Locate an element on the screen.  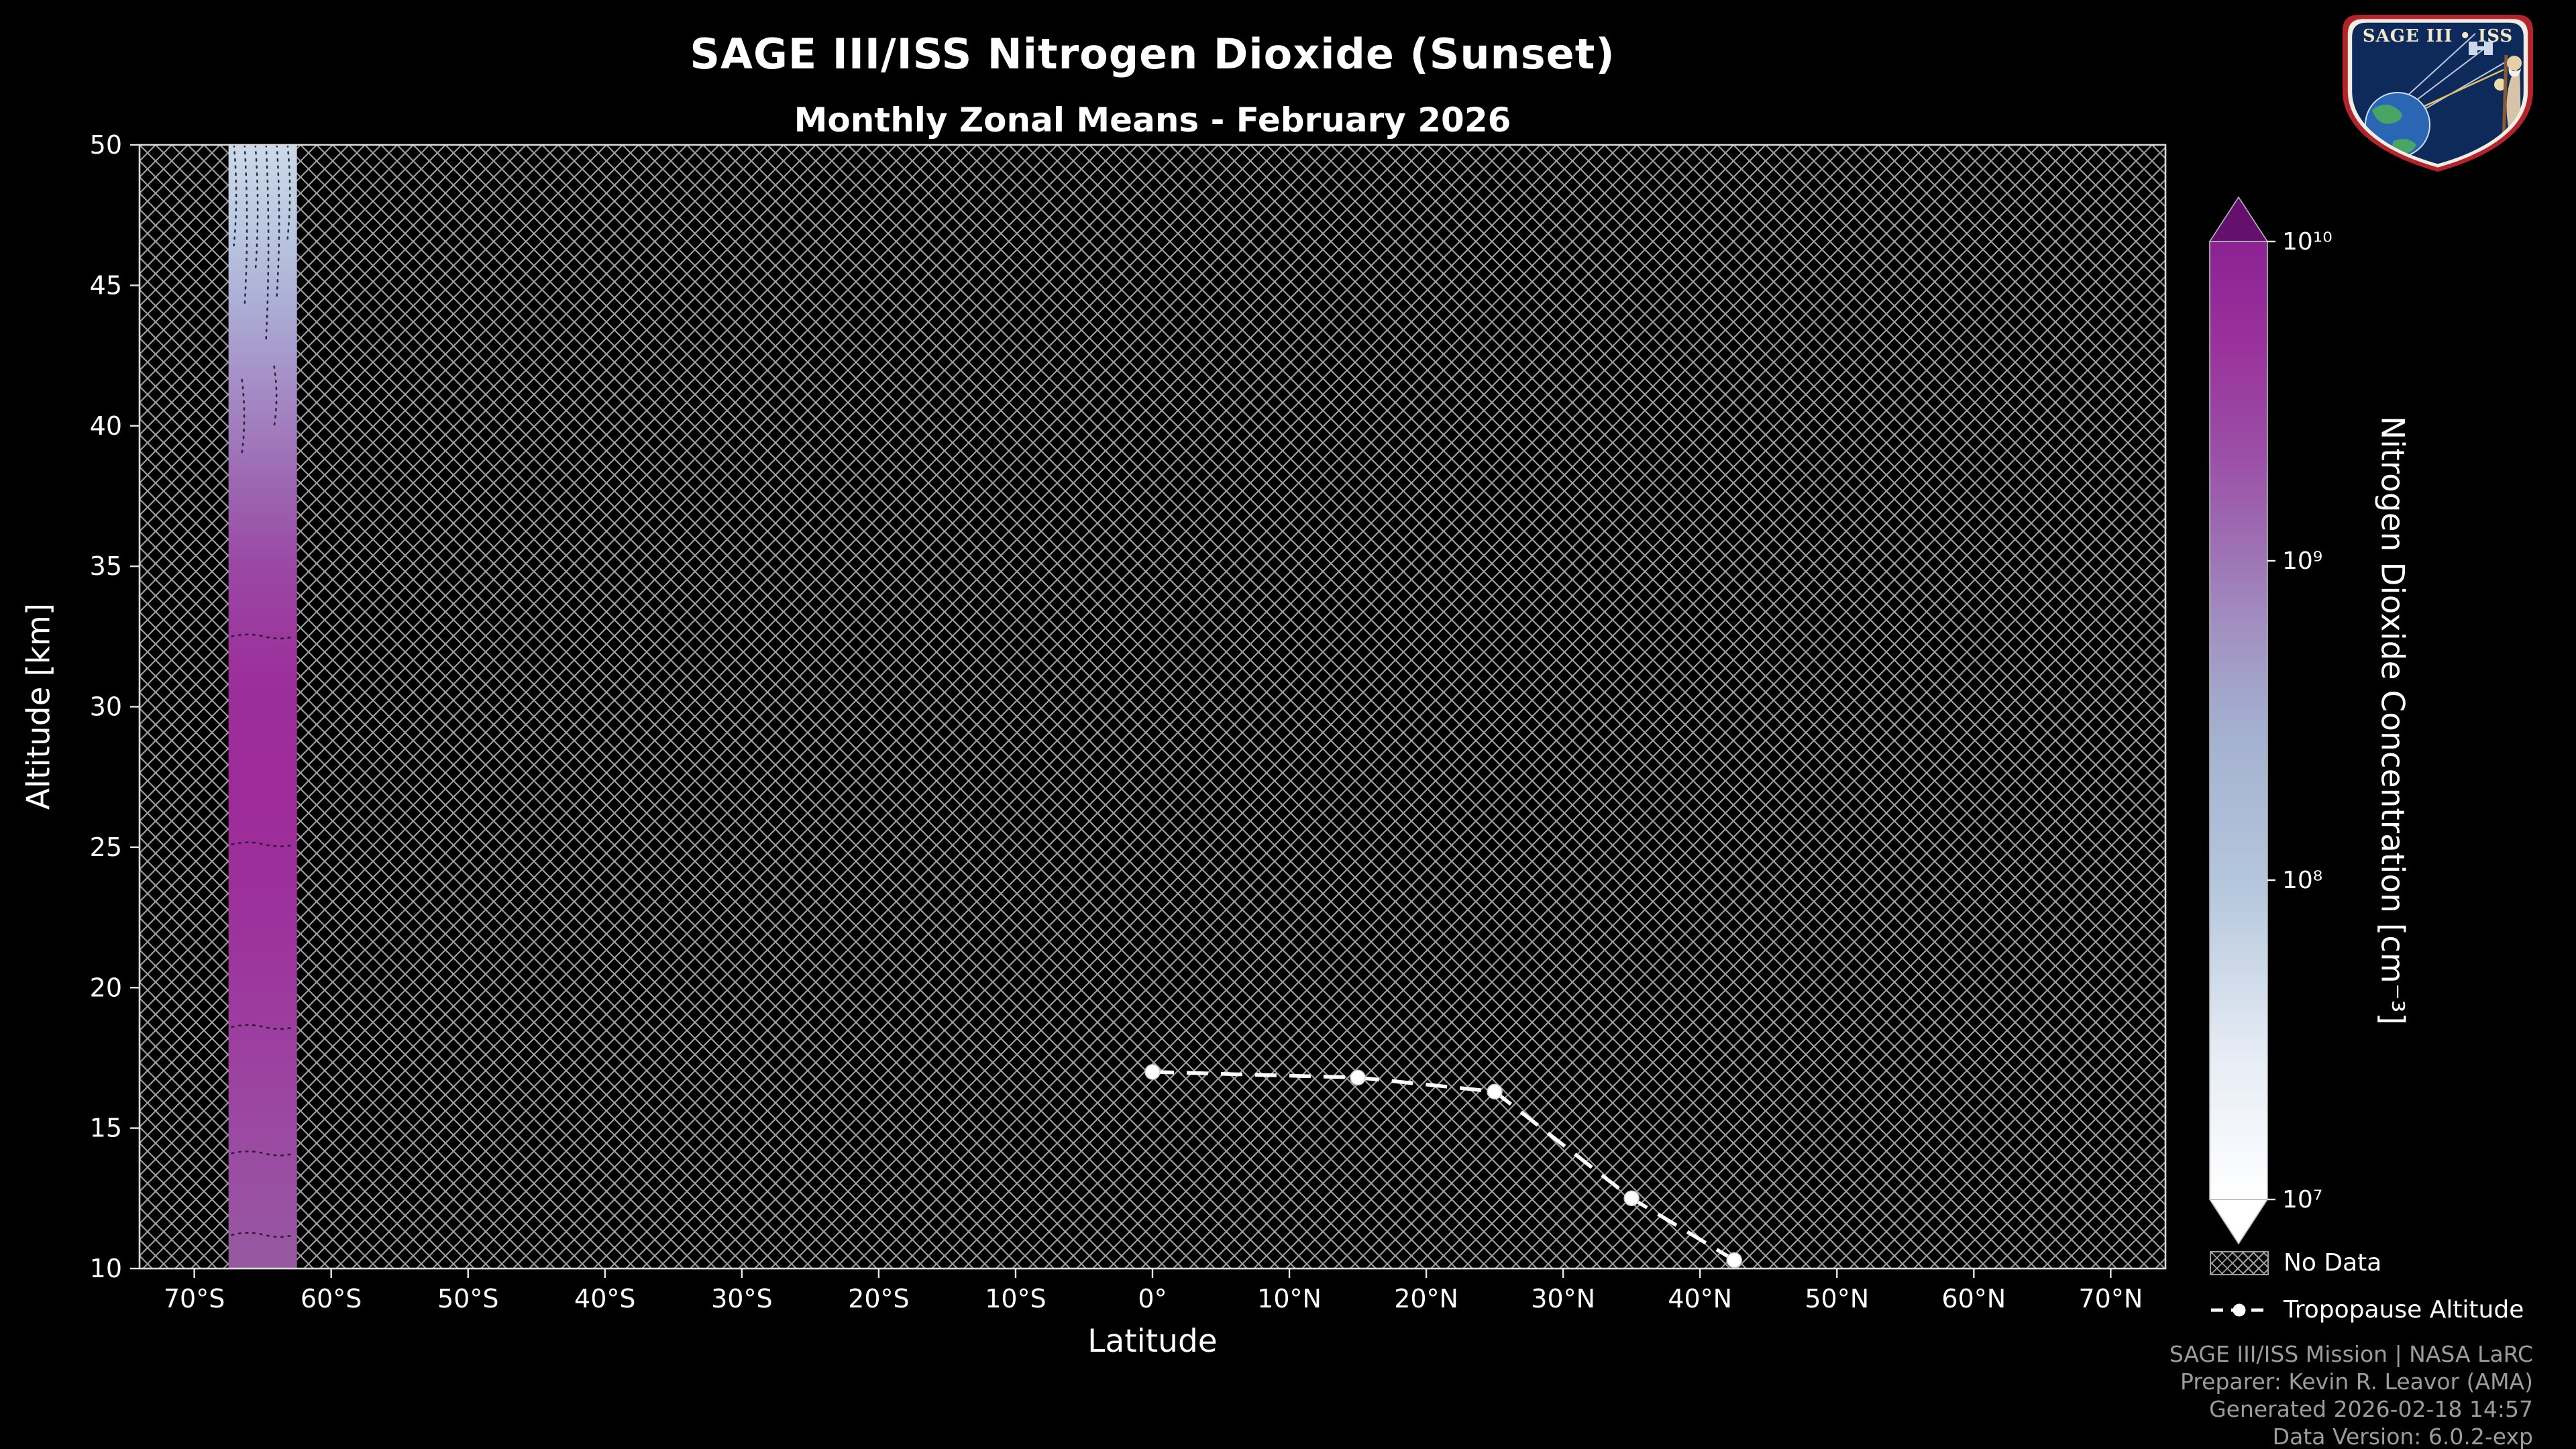
tropopause-label: Tropopause Altitude is located at coordinates (2404, 1310).